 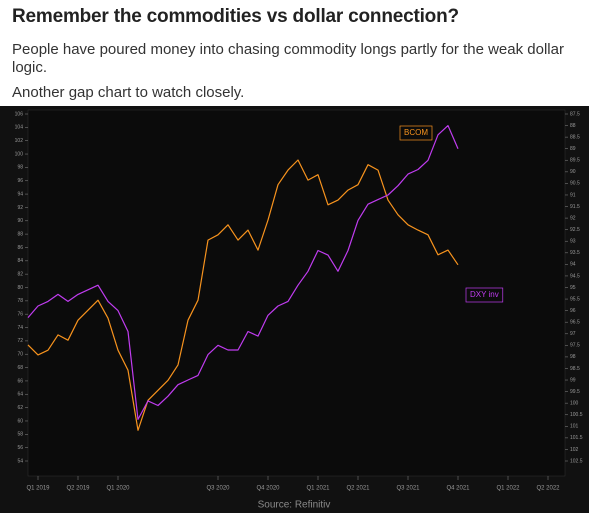 I want to click on y2-tick-label: 92, so click(x=573, y=218).